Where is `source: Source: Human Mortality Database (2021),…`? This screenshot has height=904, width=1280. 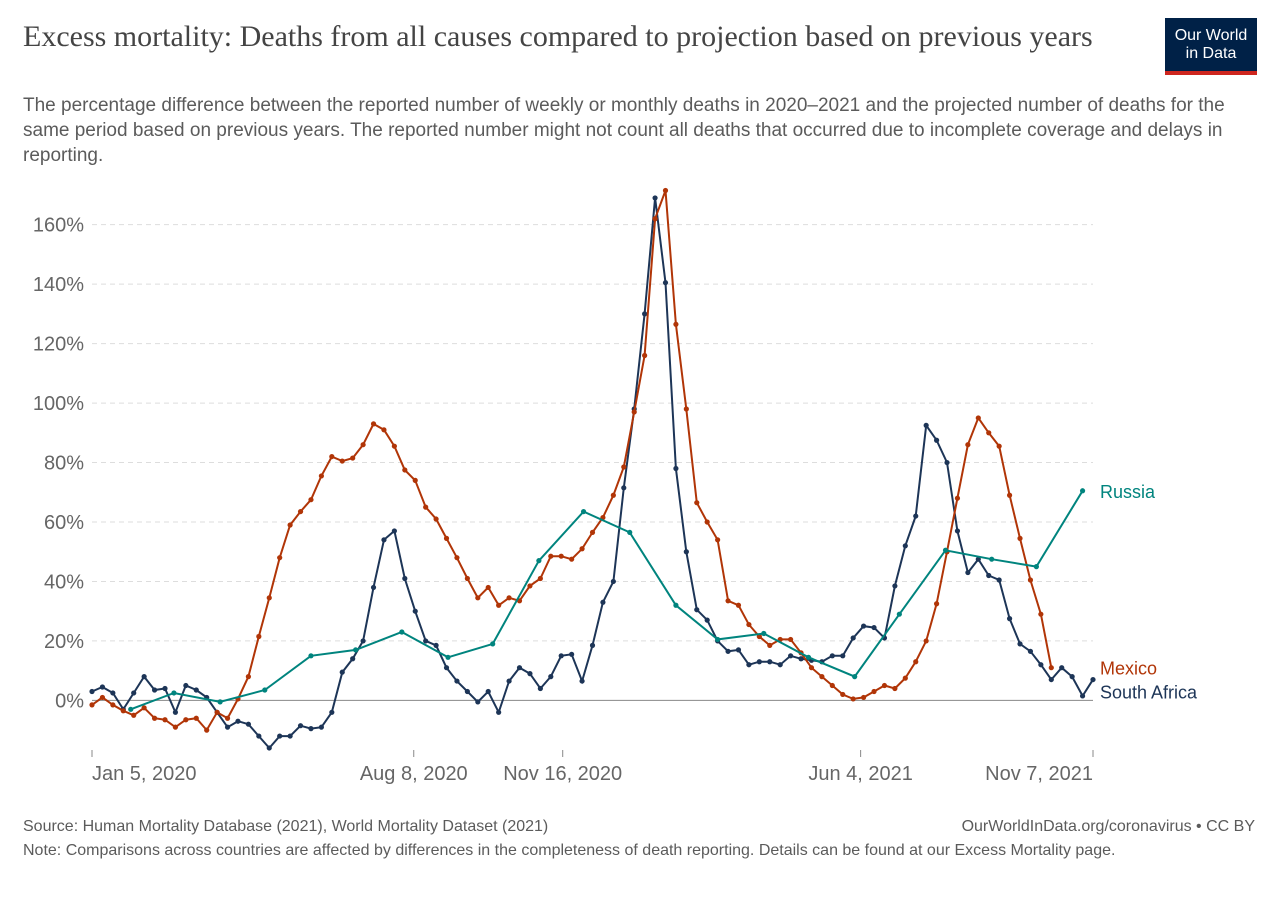 source: Source: Human Mortality Database (2021),… is located at coordinates (286, 826).